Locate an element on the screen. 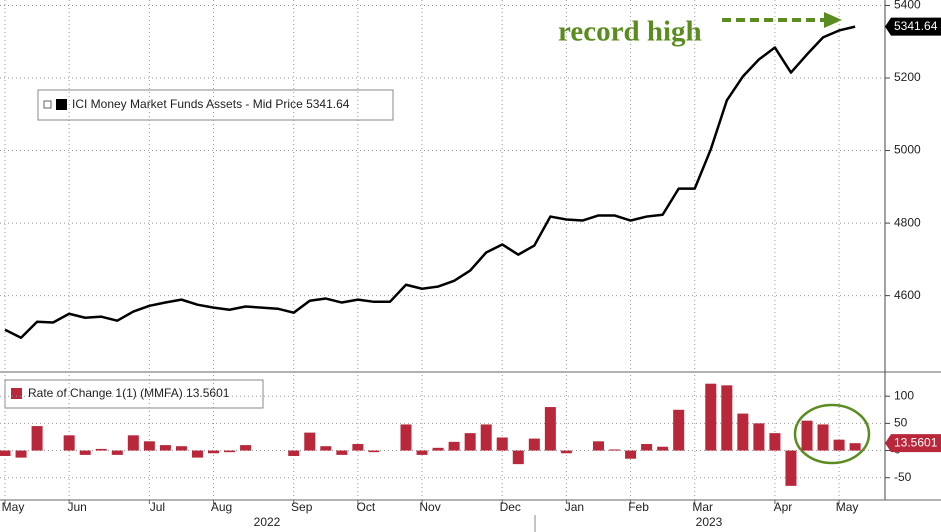 The width and height of the screenshot is (941, 532). x-tick-label: Apr is located at coordinates (783, 507).